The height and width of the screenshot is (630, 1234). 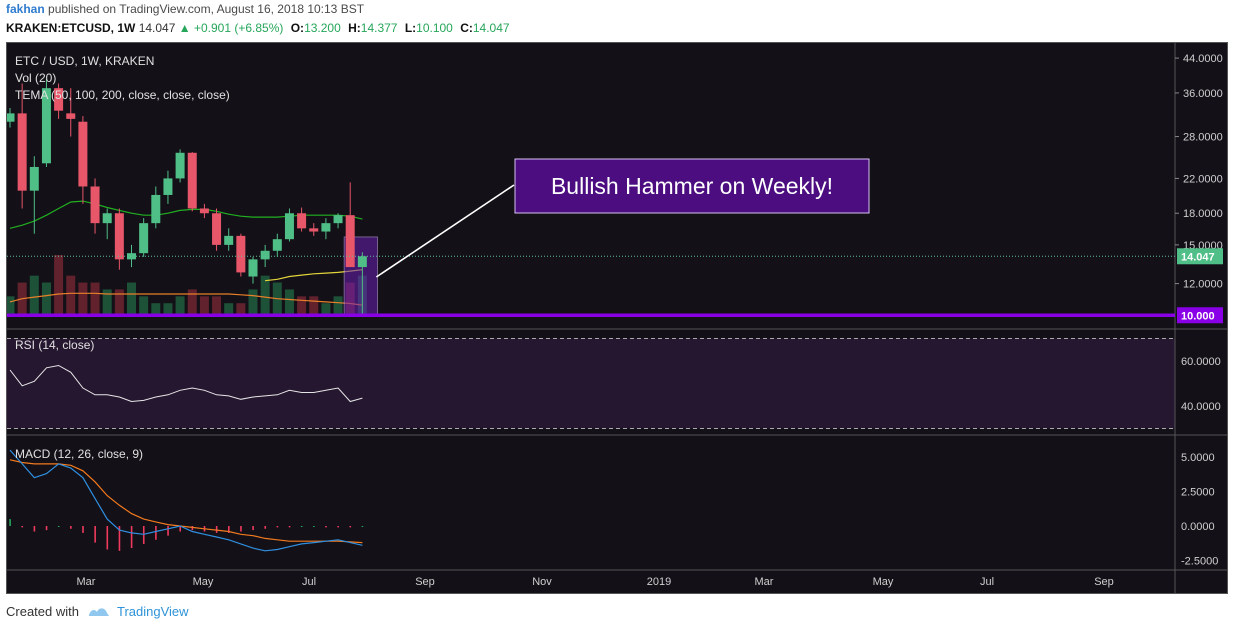 What do you see at coordinates (322, 28) in the screenshot?
I see `open-value: 13.200` at bounding box center [322, 28].